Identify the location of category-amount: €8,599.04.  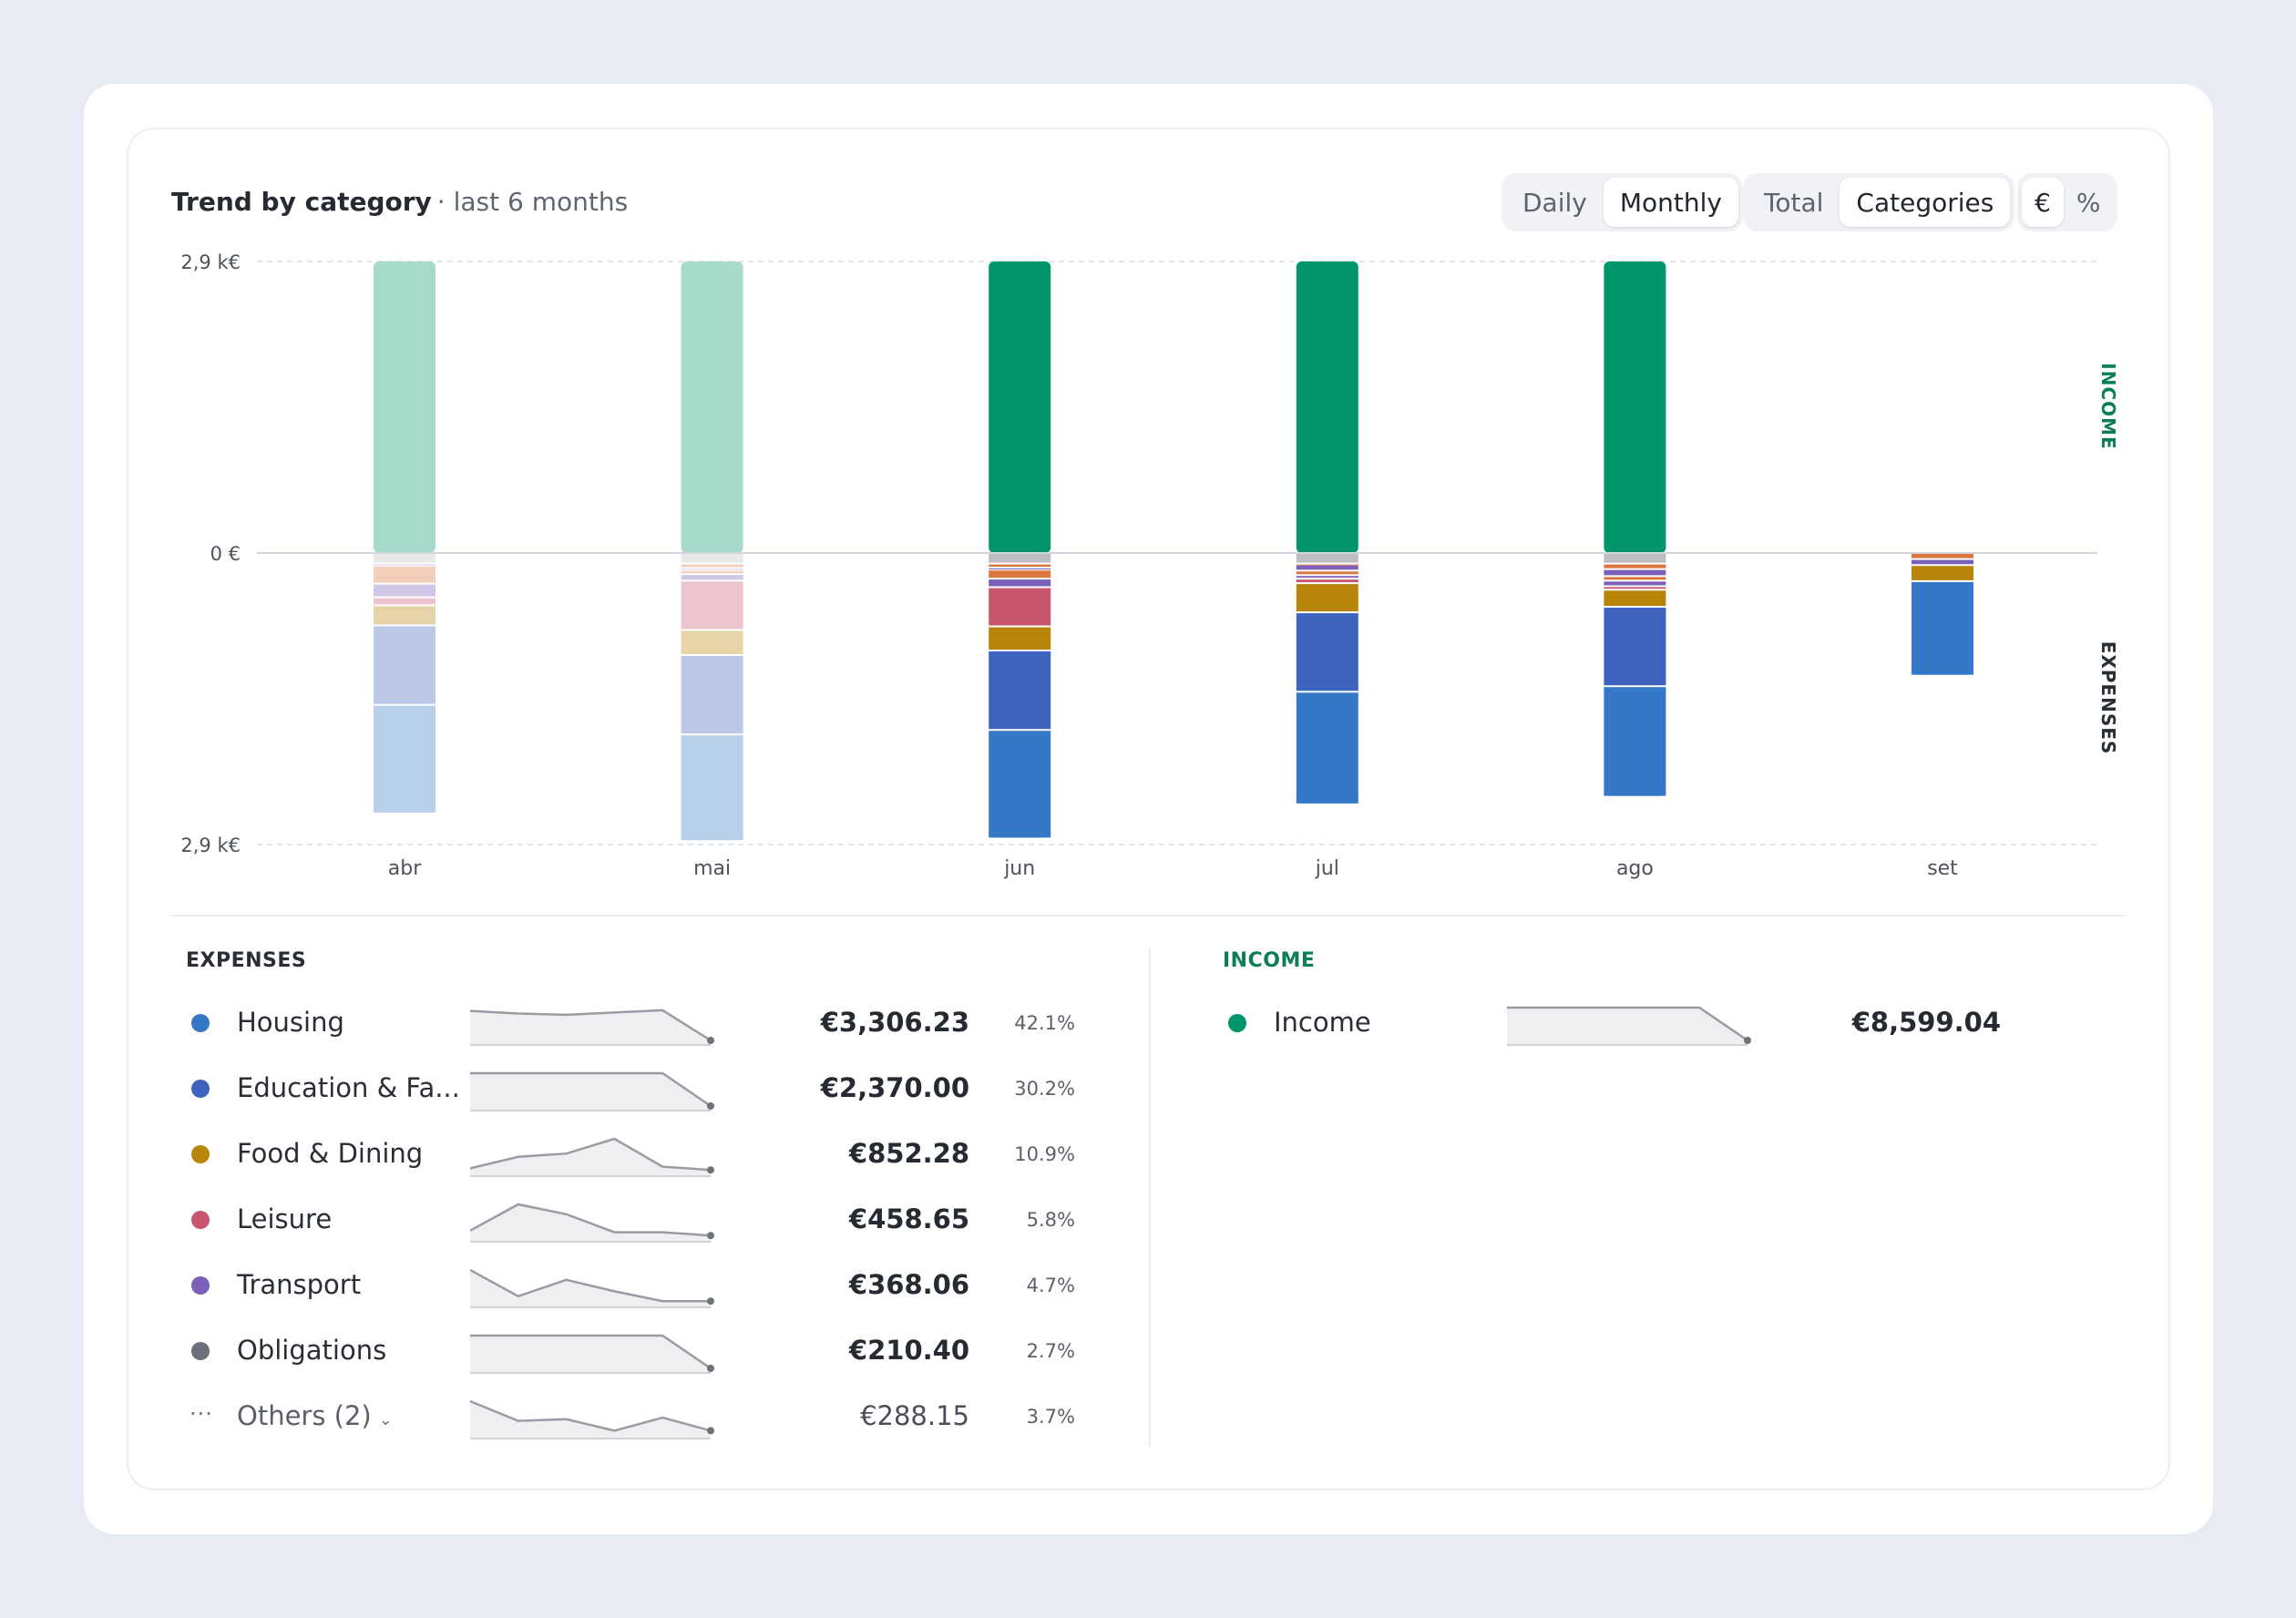
(1926, 1022).